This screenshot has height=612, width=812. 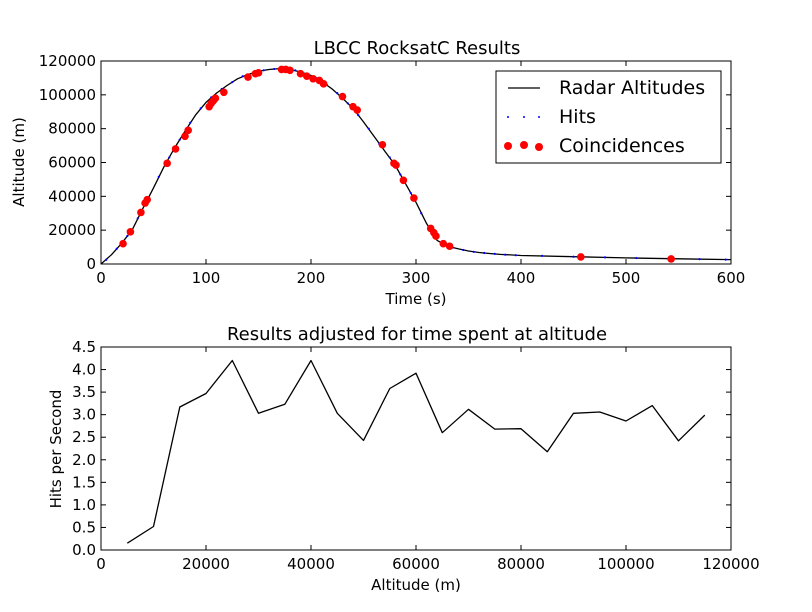 What do you see at coordinates (19, 162) in the screenshot?
I see `altitude-chart-ylabel: Altitude (m)` at bounding box center [19, 162].